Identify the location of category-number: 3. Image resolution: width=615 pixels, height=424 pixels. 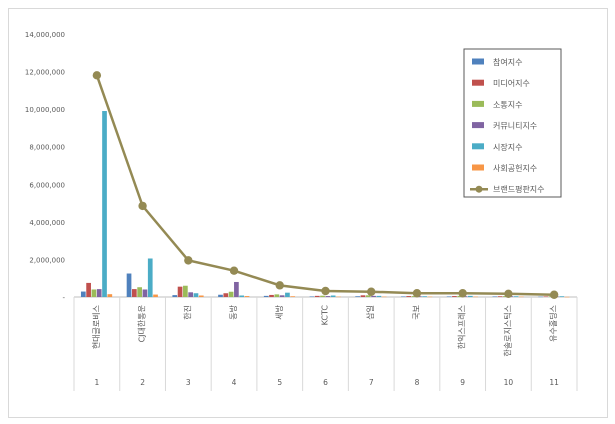
(188, 382).